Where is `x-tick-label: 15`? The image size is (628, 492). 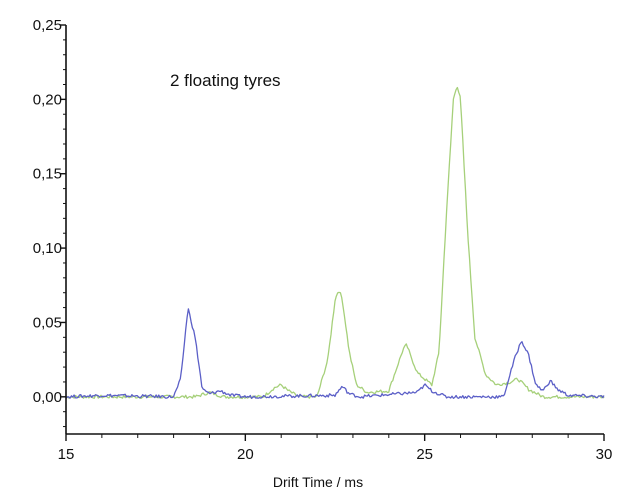 x-tick-label: 15 is located at coordinates (66, 454).